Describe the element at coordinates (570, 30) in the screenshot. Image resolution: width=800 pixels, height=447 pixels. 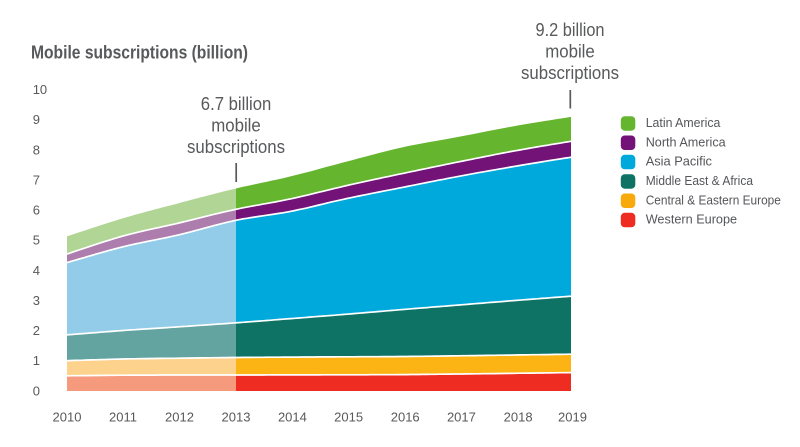
I see `svg-text: 9.2 billion` at that location.